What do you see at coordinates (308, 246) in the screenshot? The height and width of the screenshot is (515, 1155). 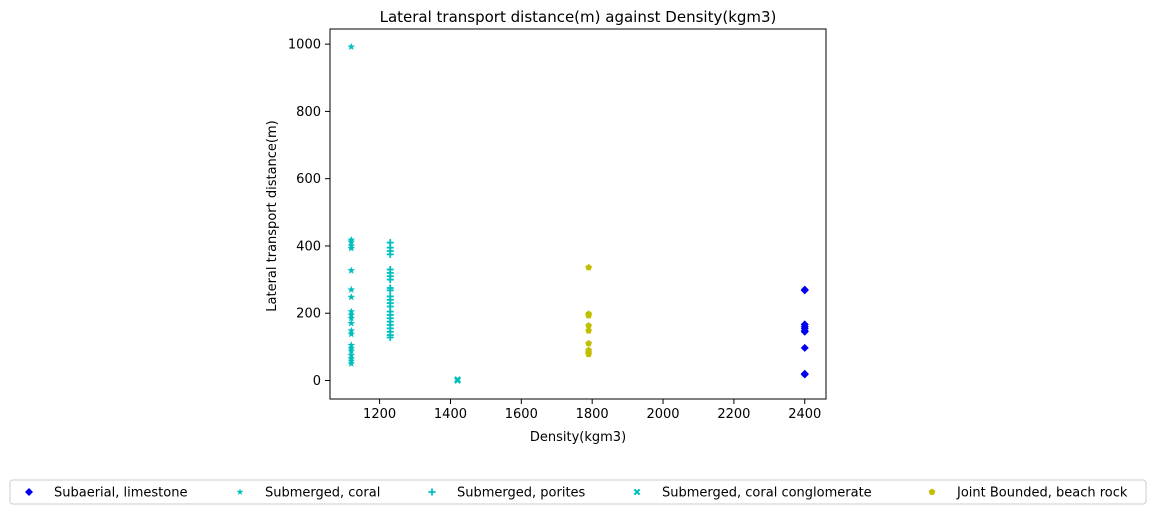 I see `y-tick-label: 400` at bounding box center [308, 246].